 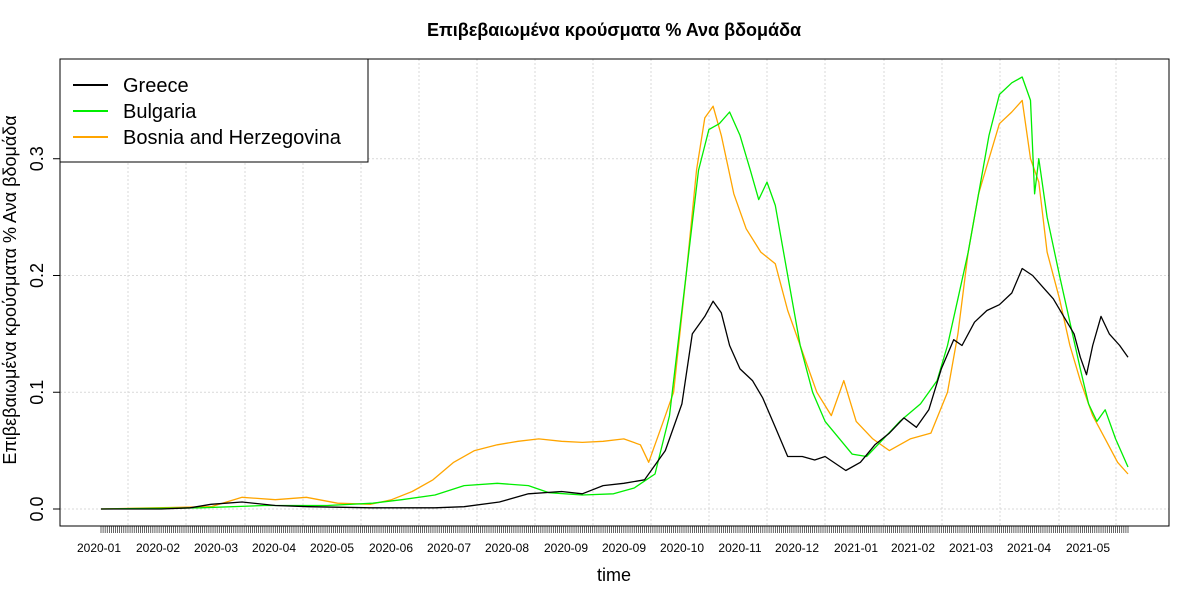 What do you see at coordinates (160, 112) in the screenshot?
I see `legend-label-bulgaria: Bulgaria` at bounding box center [160, 112].